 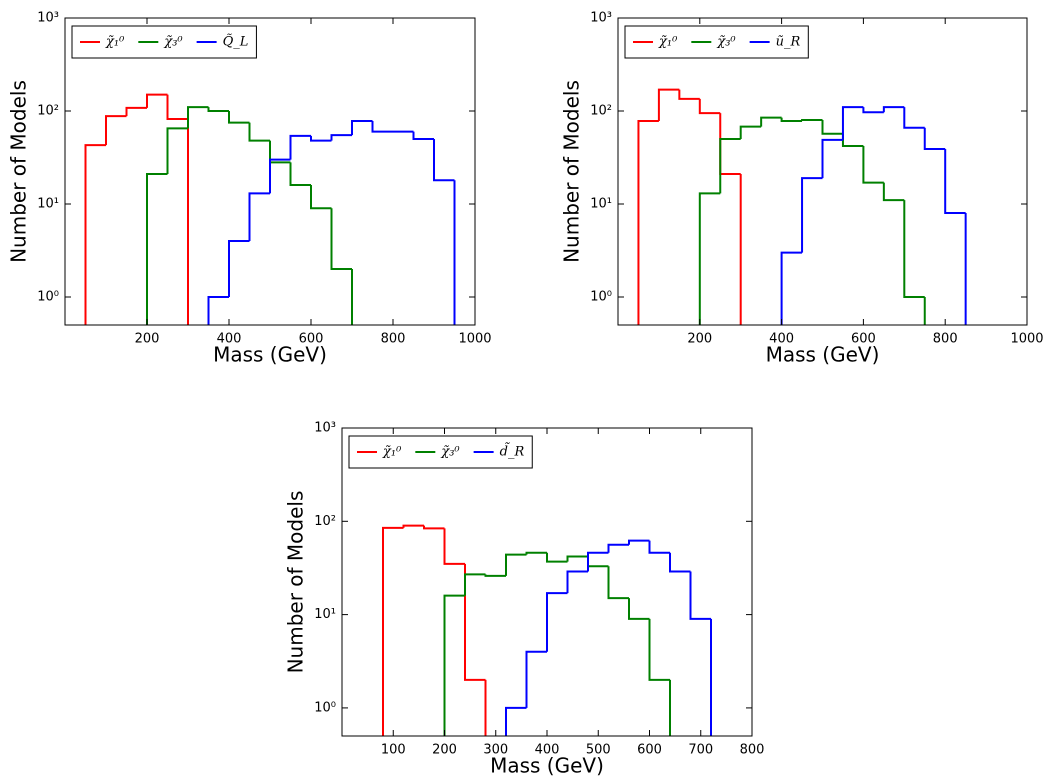 What do you see at coordinates (236, 41) in the screenshot?
I see `legend-label: Q̃_L` at bounding box center [236, 41].